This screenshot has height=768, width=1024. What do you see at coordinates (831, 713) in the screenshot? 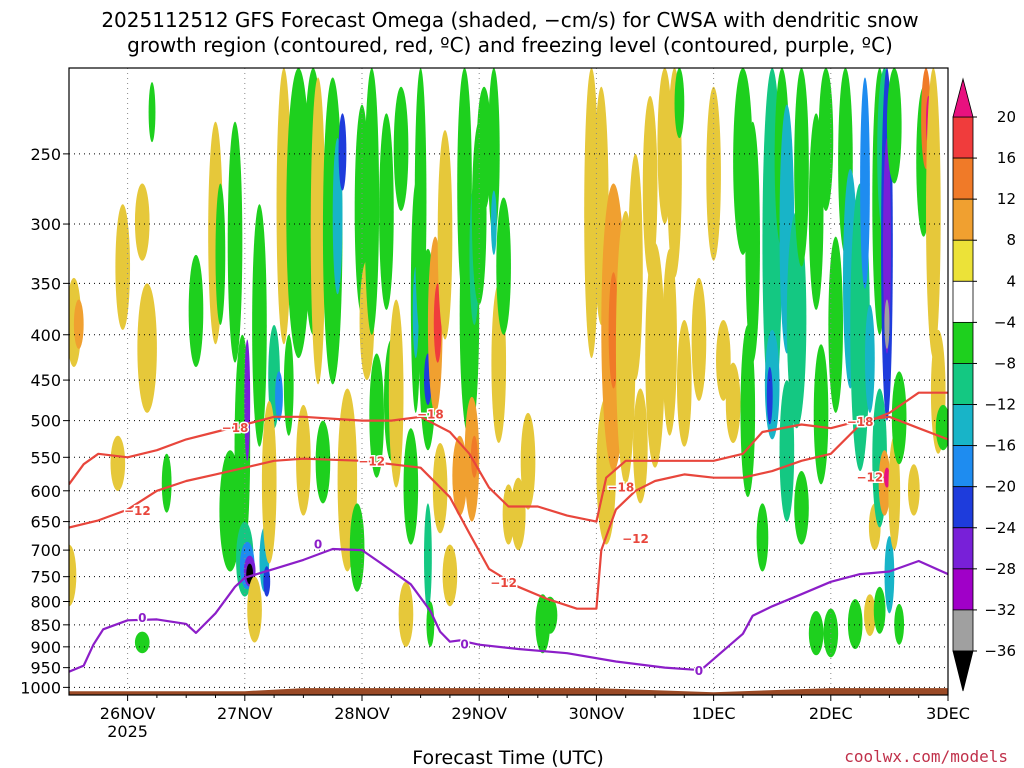
I see `x-tick-label-6: 2DEC` at bounding box center [831, 713].